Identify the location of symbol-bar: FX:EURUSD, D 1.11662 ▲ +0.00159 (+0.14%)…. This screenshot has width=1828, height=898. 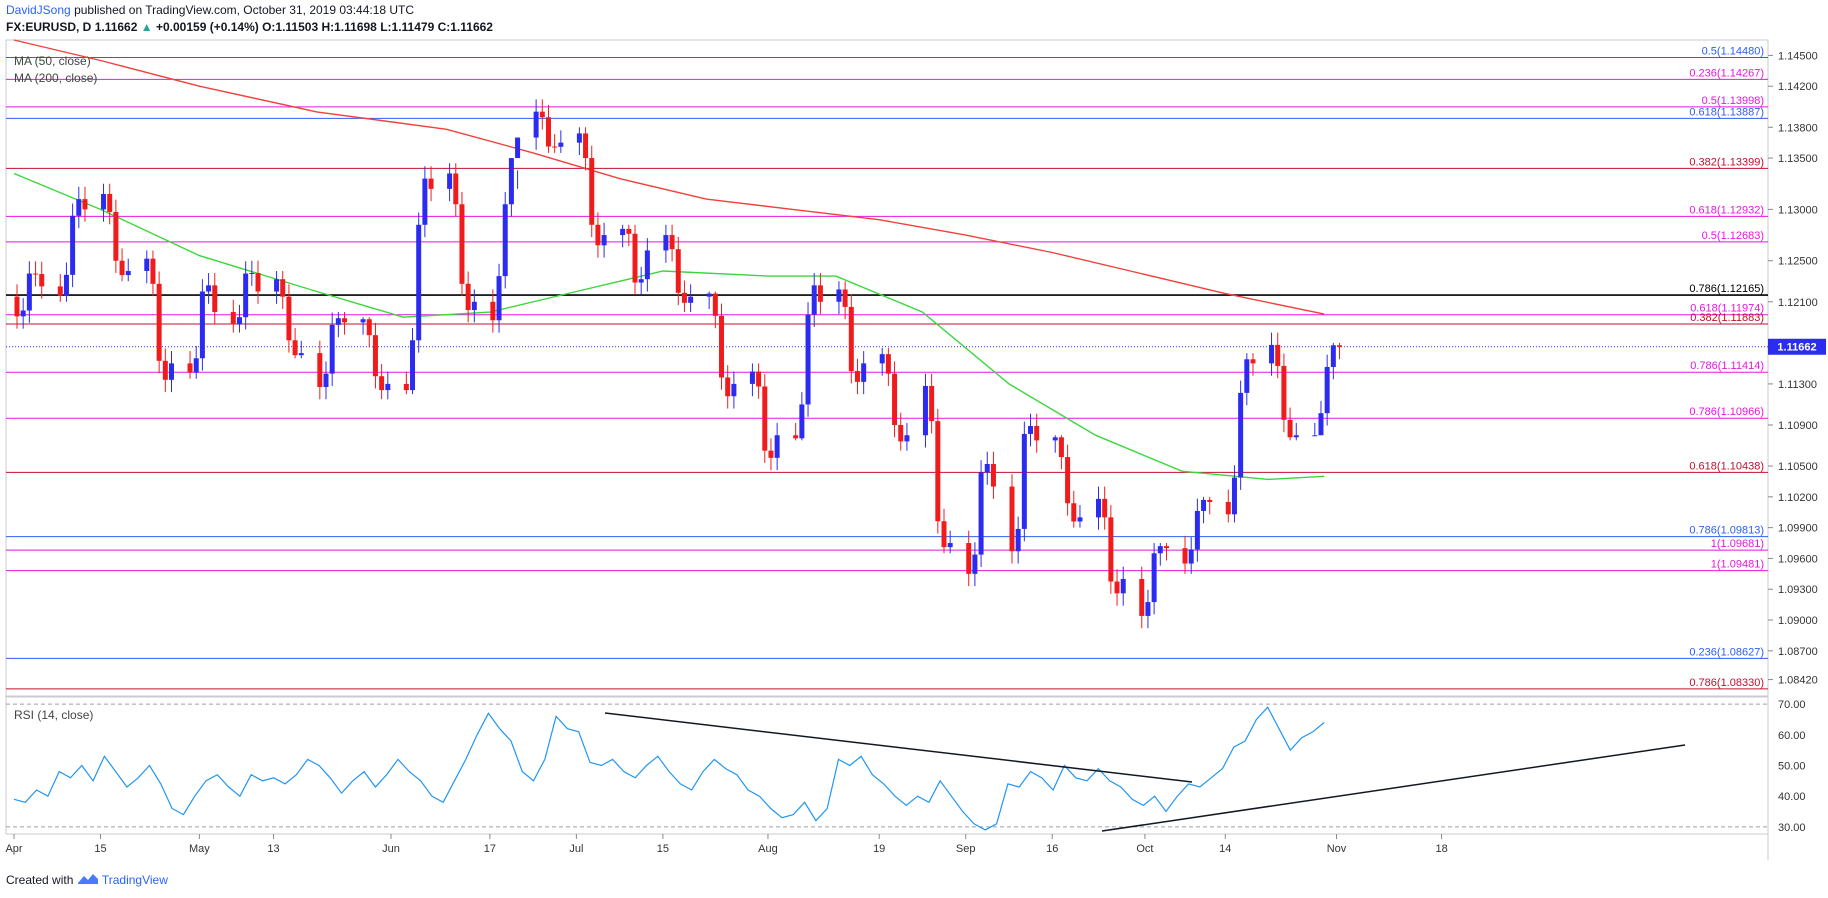
(249, 27).